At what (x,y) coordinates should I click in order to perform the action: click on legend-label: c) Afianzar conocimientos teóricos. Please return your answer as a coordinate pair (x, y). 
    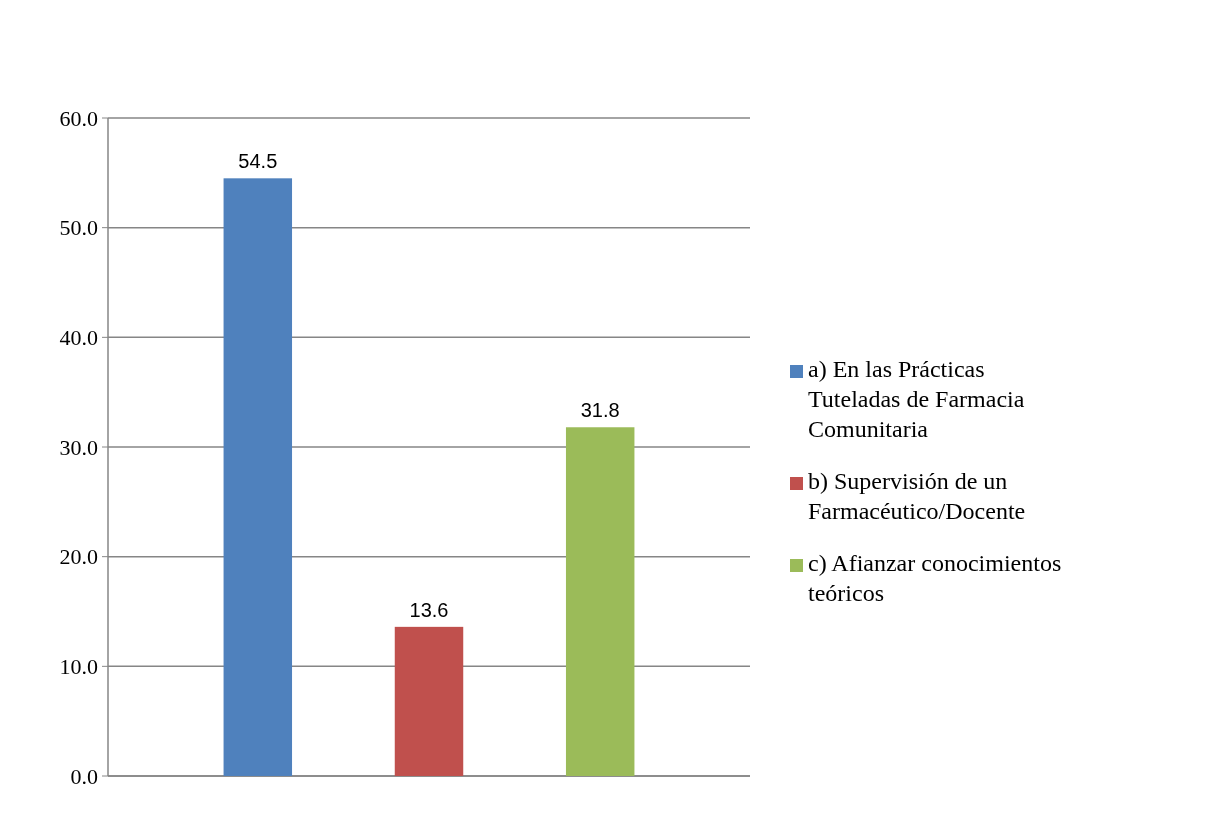
    Looking at the image, I should click on (935, 578).